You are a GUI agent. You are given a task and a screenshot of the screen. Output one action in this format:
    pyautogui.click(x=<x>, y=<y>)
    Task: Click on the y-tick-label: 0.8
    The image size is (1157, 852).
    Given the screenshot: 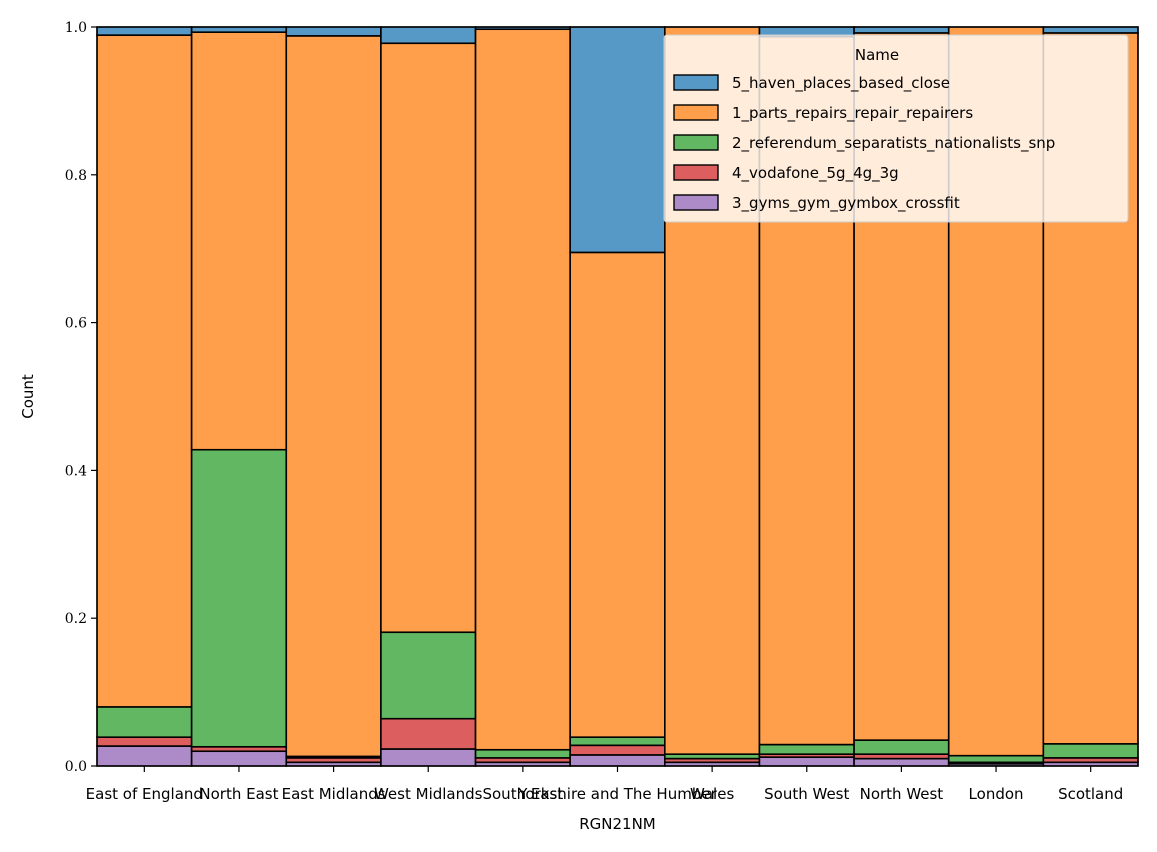 What is the action you would take?
    pyautogui.click(x=76, y=176)
    